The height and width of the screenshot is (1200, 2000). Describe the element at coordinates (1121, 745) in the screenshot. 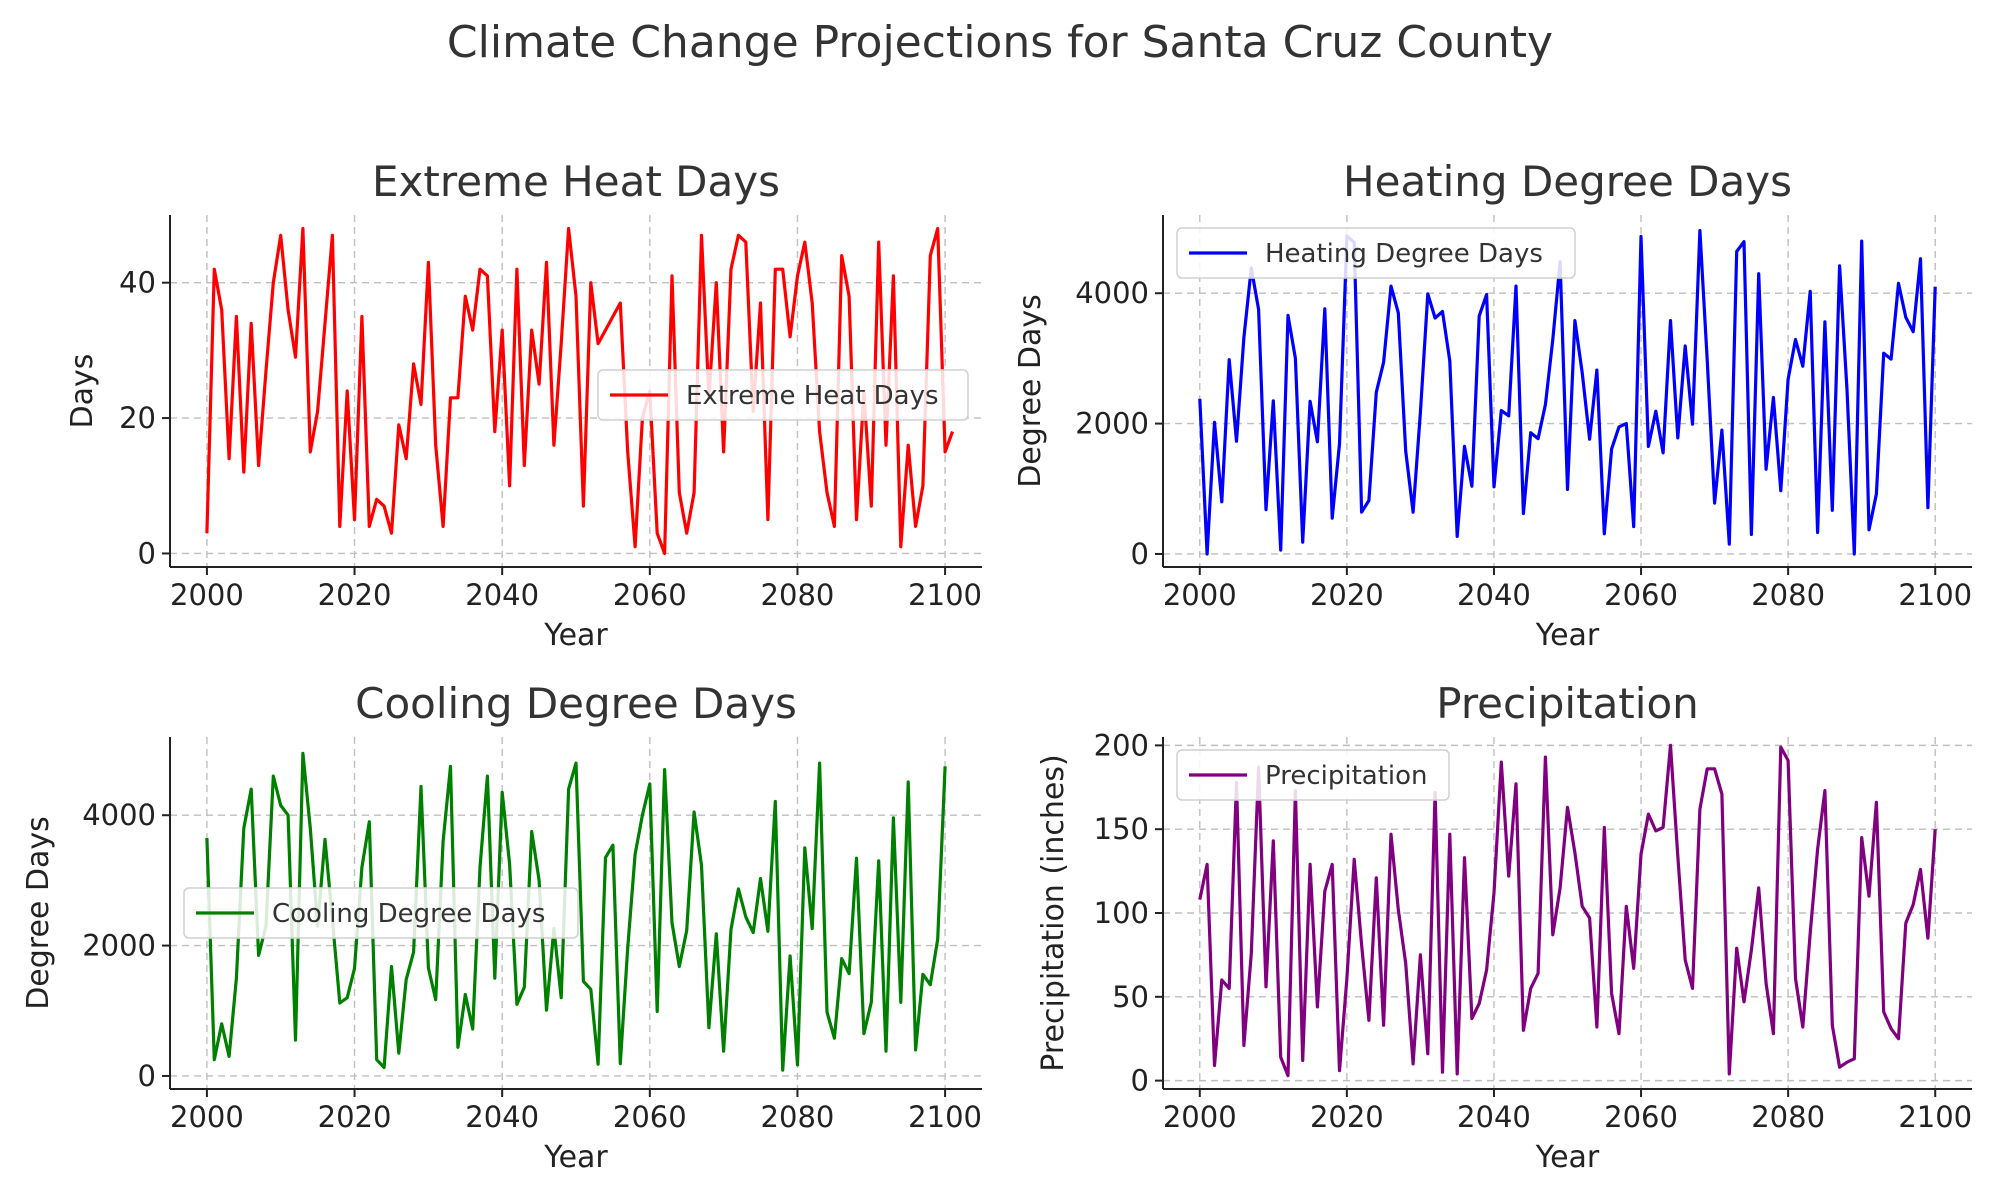

I see `y-tick-label: 200` at that location.